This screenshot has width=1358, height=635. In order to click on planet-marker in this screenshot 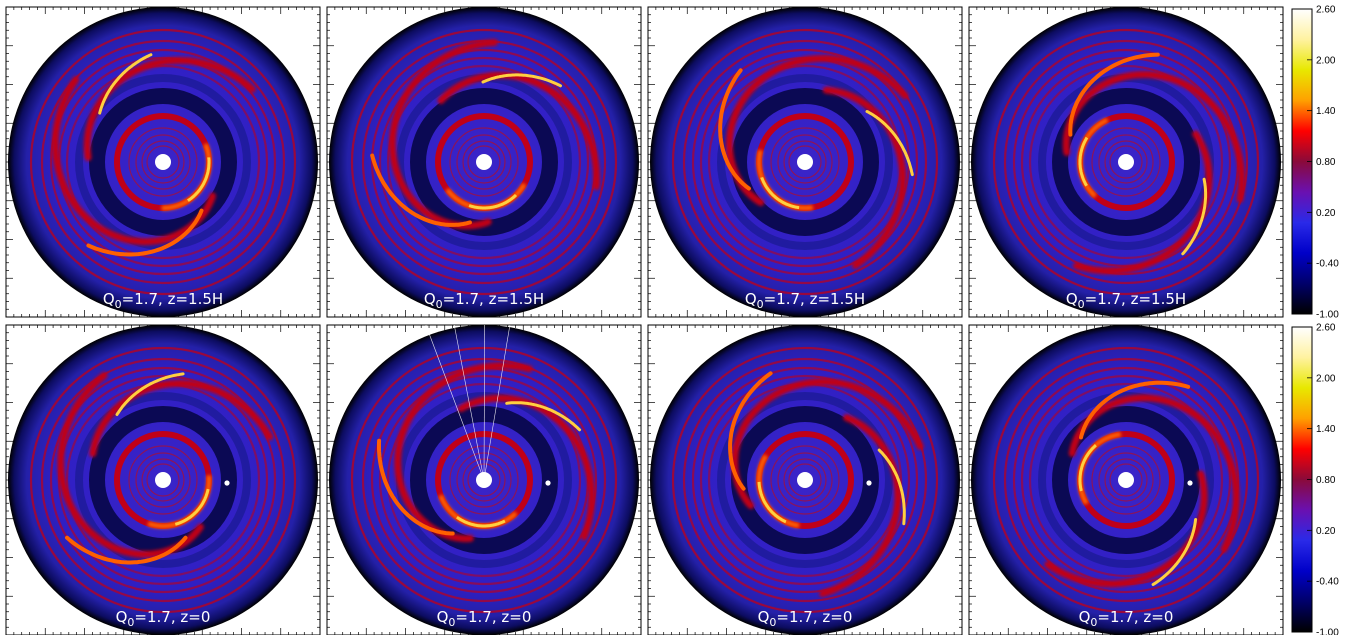, I will do `click(548, 483)`.